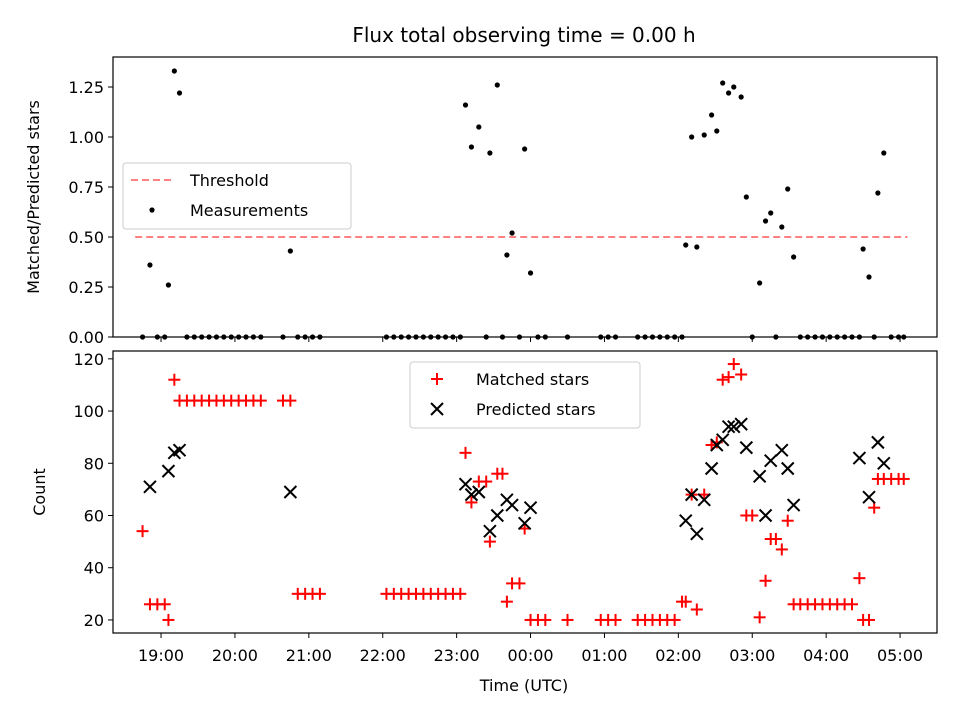 The width and height of the screenshot is (960, 724). What do you see at coordinates (235, 655) in the screenshot?
I see `bottom-x-tick-label: 20:00` at bounding box center [235, 655].